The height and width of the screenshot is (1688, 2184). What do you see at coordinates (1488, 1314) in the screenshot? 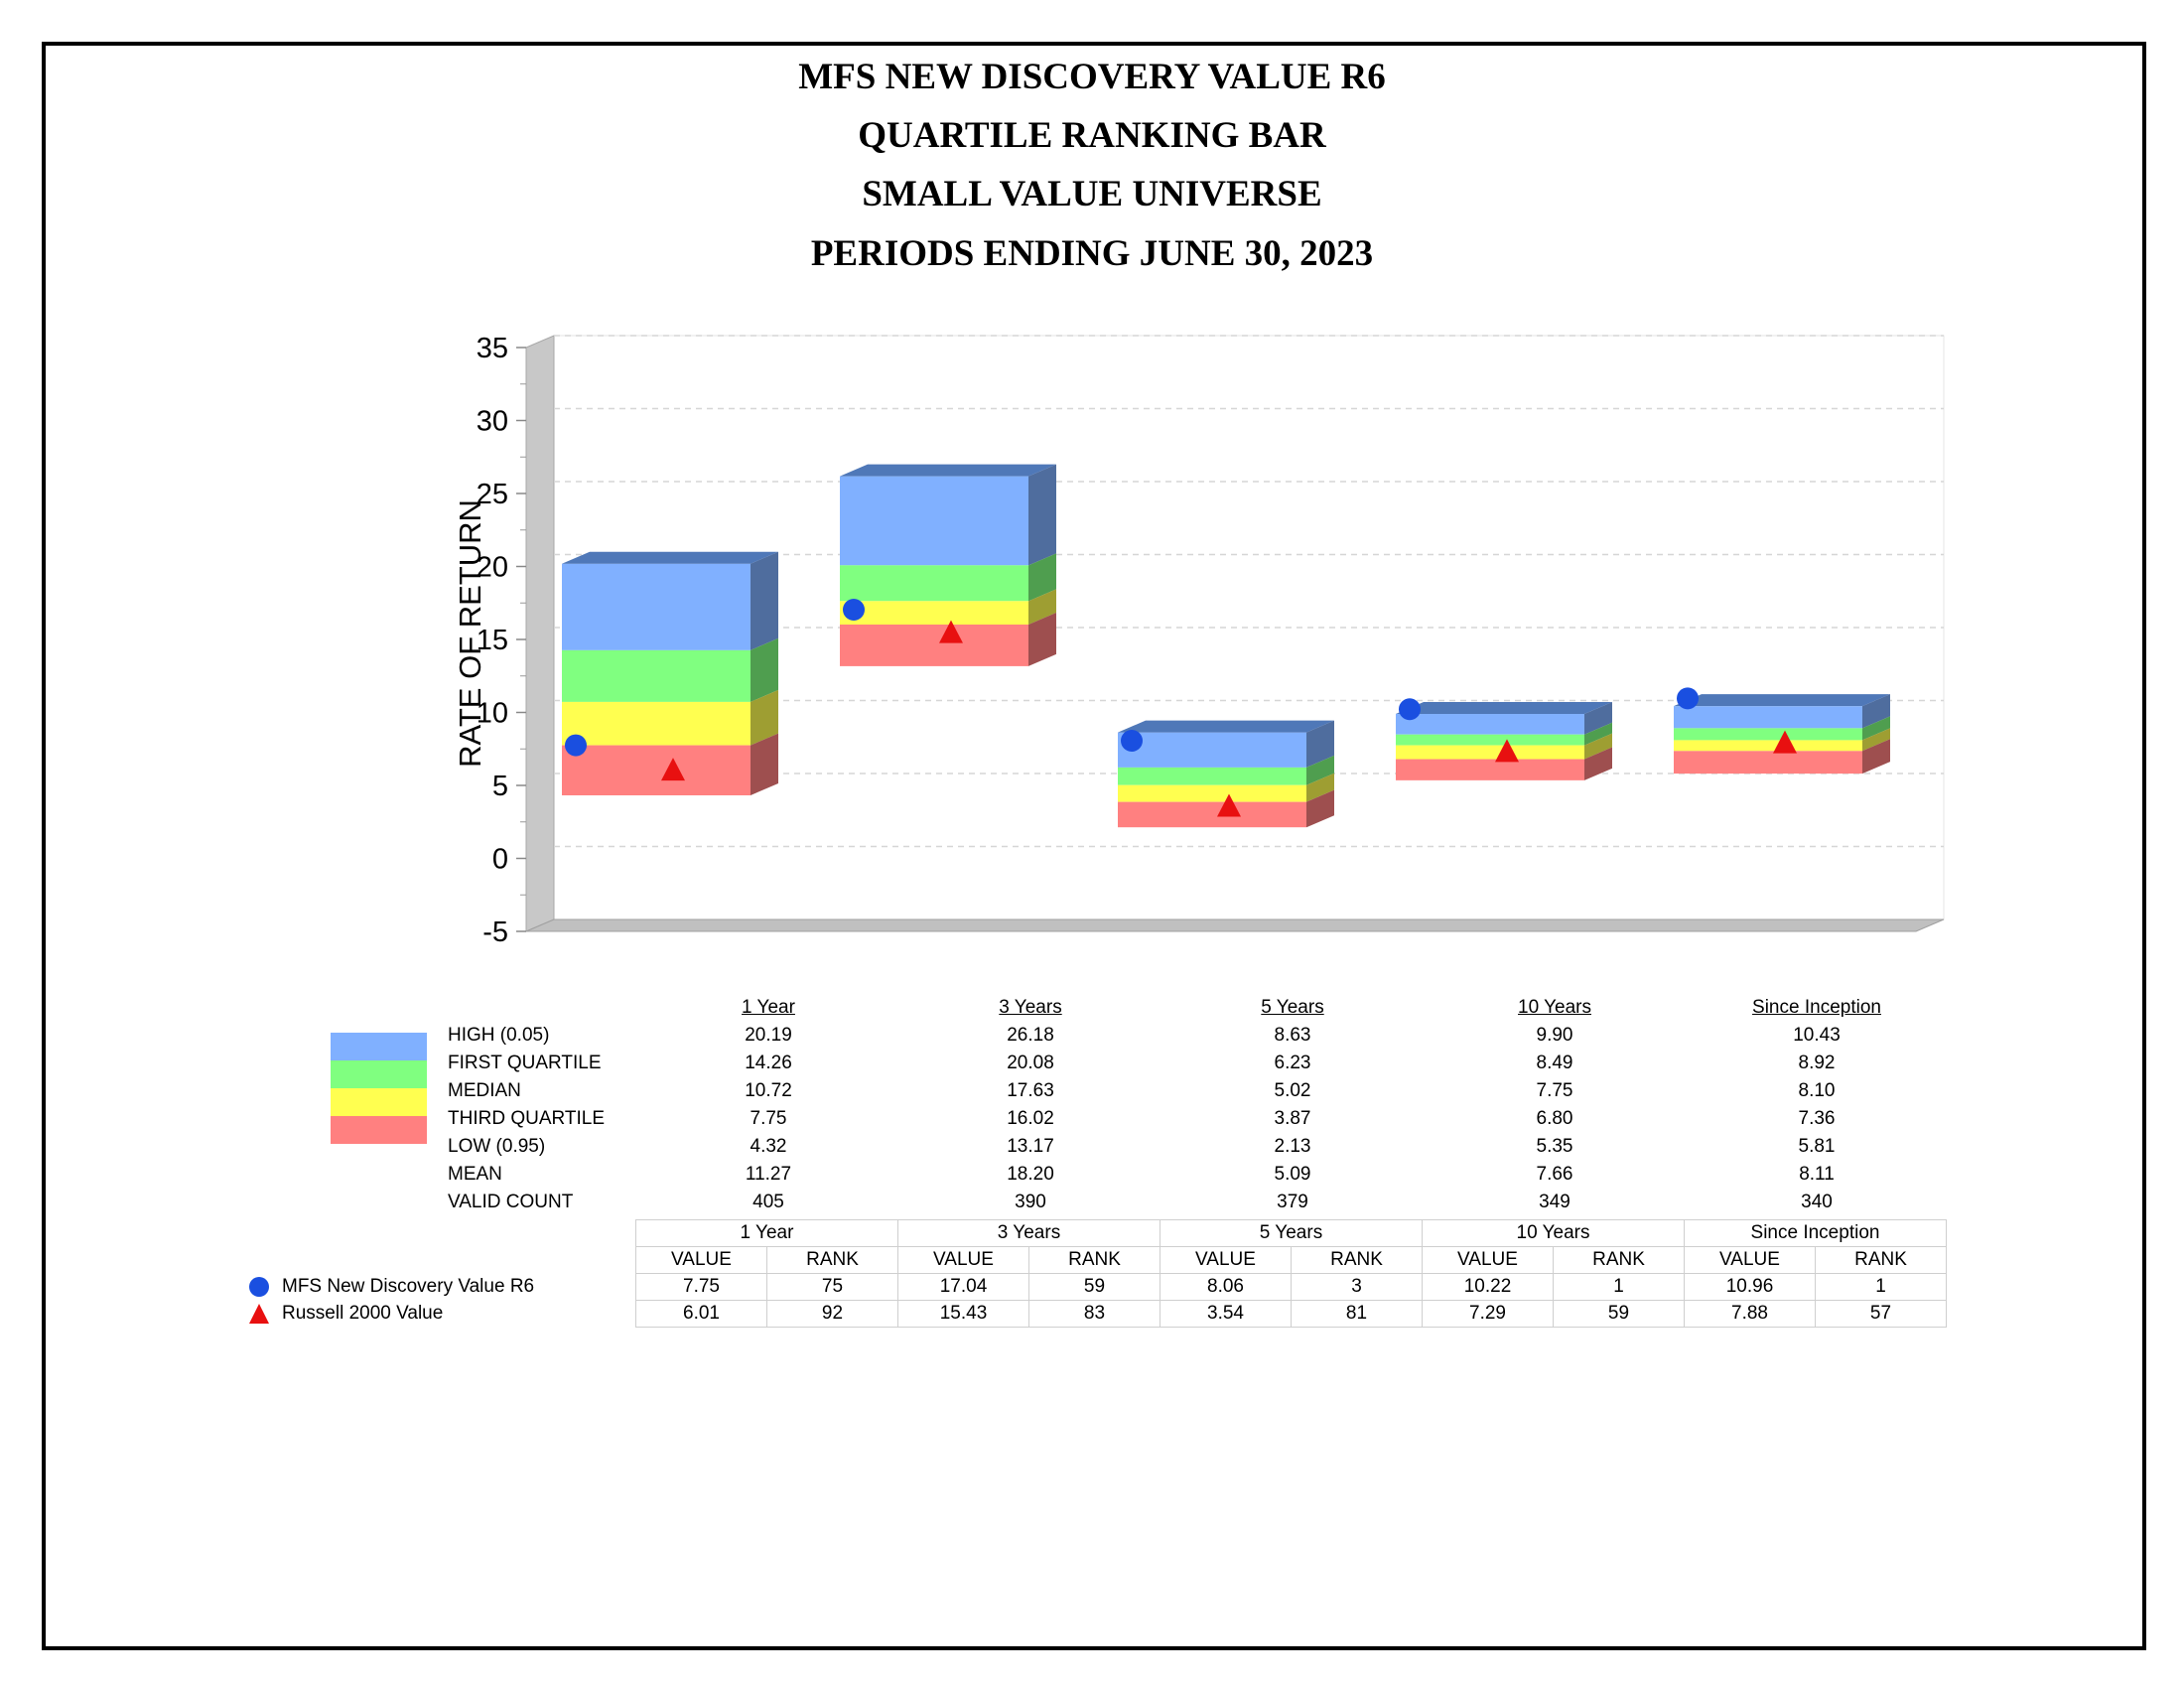
I see `benchmark-value-4: 7.29` at bounding box center [1488, 1314].